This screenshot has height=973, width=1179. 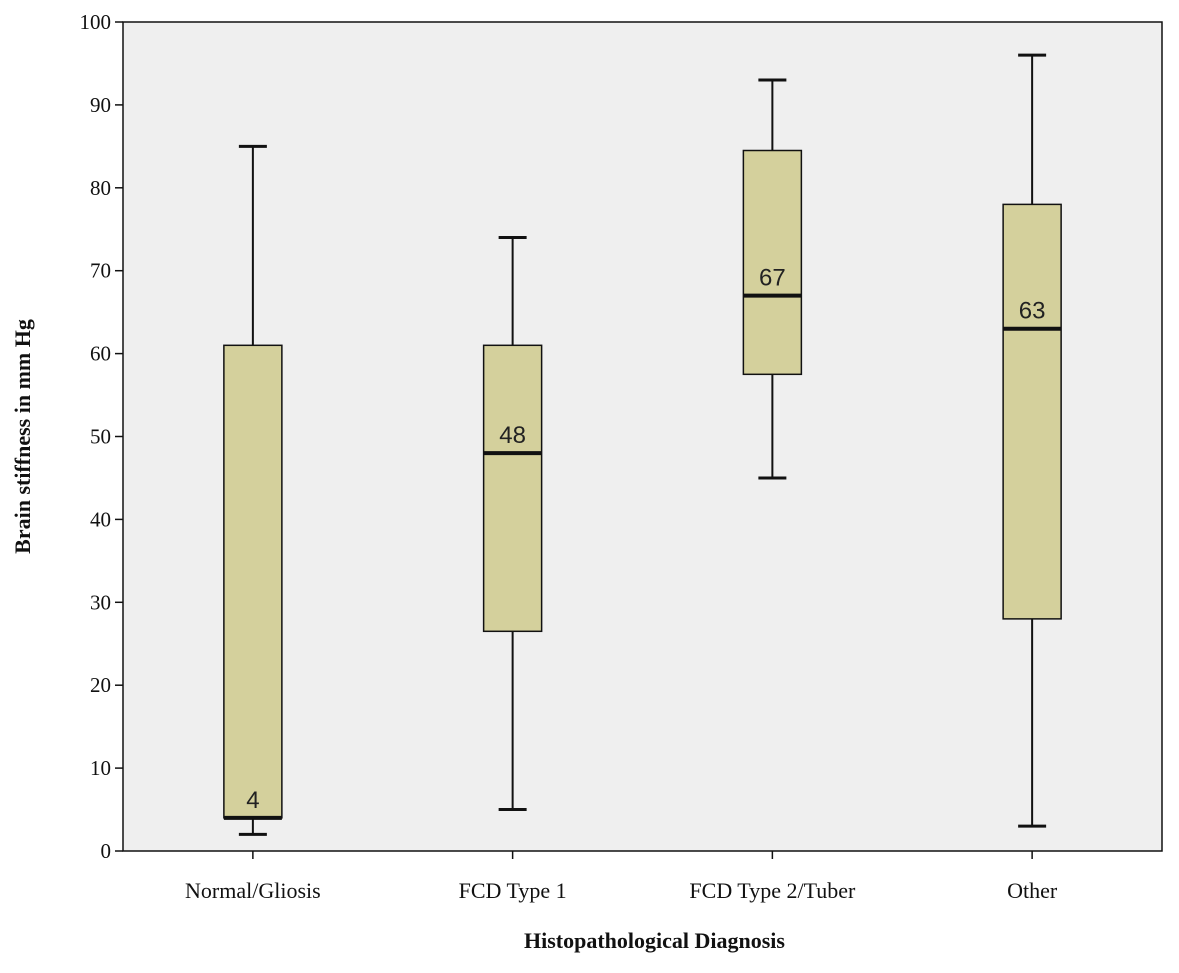 What do you see at coordinates (22, 436) in the screenshot?
I see `y-axis-title: Brain stiffness in mm Hg` at bounding box center [22, 436].